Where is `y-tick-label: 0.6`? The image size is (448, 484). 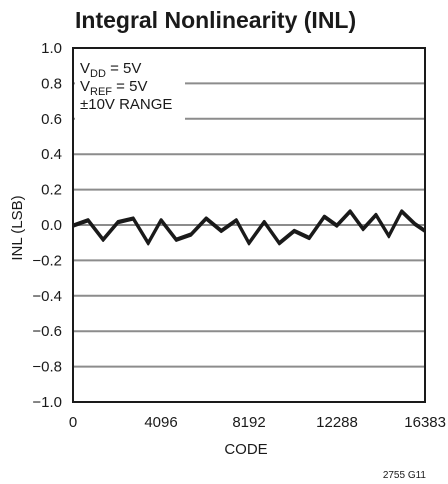 y-tick-label: 0.6 is located at coordinates (51, 119).